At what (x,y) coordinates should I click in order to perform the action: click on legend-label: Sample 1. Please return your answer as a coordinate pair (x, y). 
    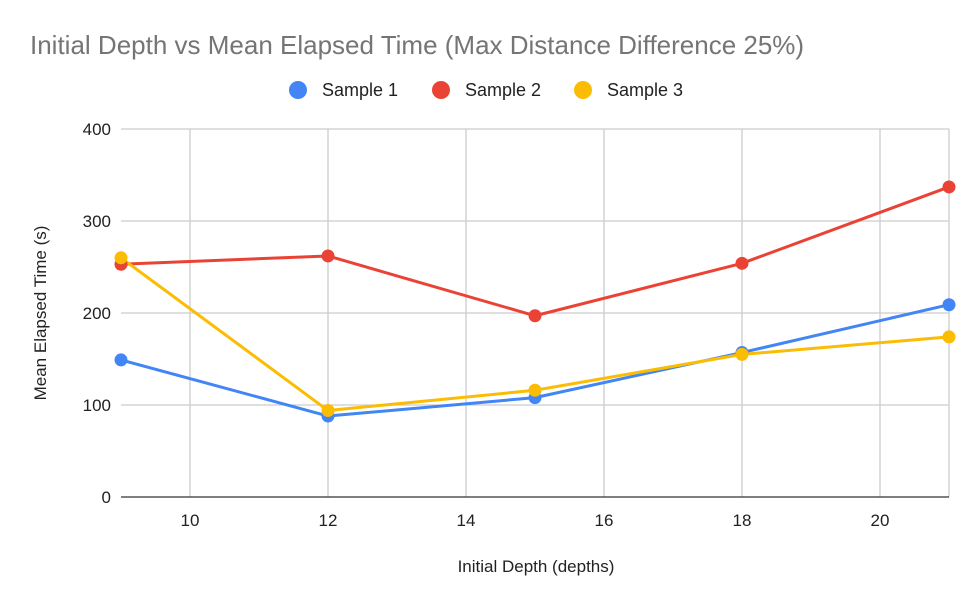
    Looking at the image, I should click on (360, 90).